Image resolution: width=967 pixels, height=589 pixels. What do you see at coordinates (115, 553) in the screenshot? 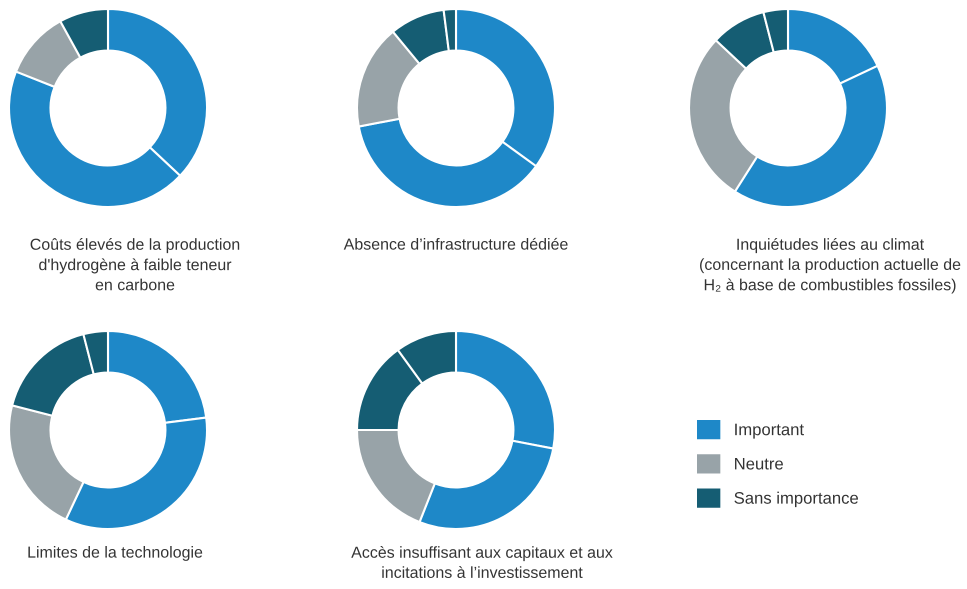
I see `text: Limites de la technologie` at bounding box center [115, 553].